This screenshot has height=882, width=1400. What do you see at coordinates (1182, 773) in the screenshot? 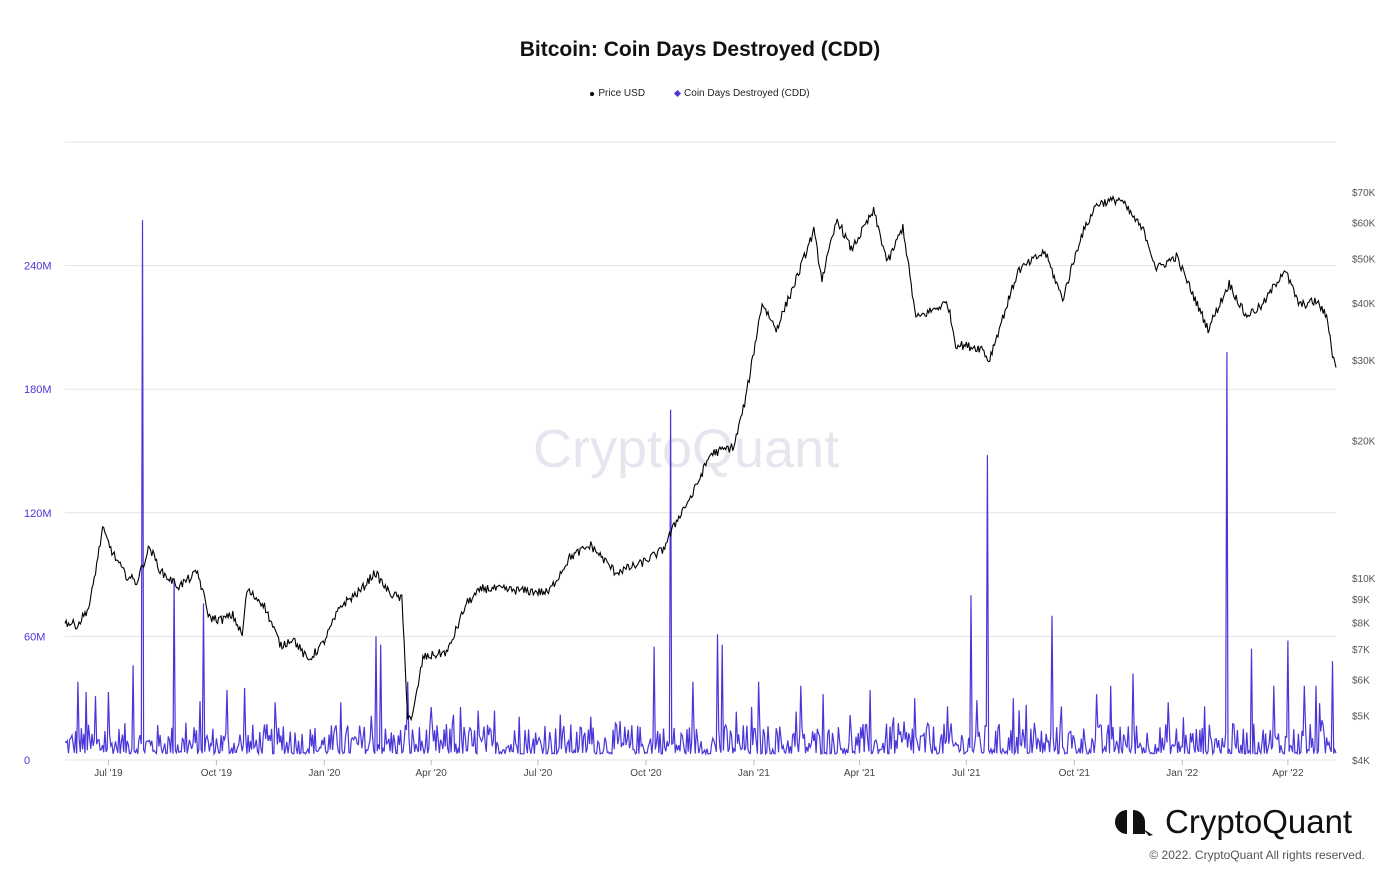
I see `x-tick-label: Jan '22` at bounding box center [1182, 773].